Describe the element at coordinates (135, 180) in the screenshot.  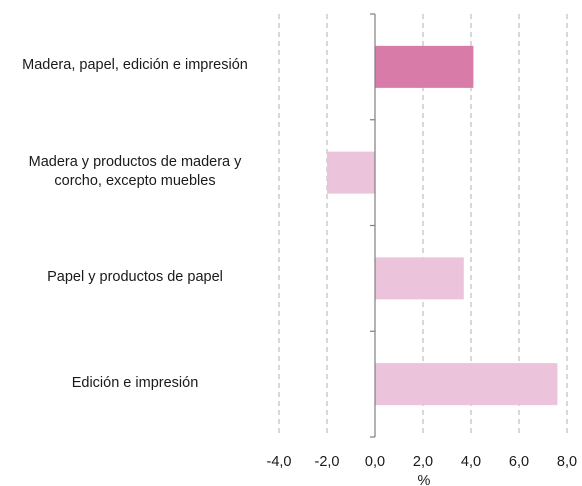
I see `category-label-line: corcho, excepto muebles` at that location.